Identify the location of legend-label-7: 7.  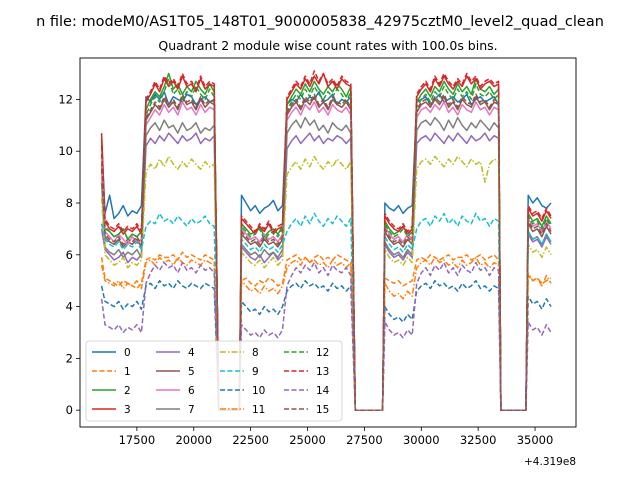
(191, 410).